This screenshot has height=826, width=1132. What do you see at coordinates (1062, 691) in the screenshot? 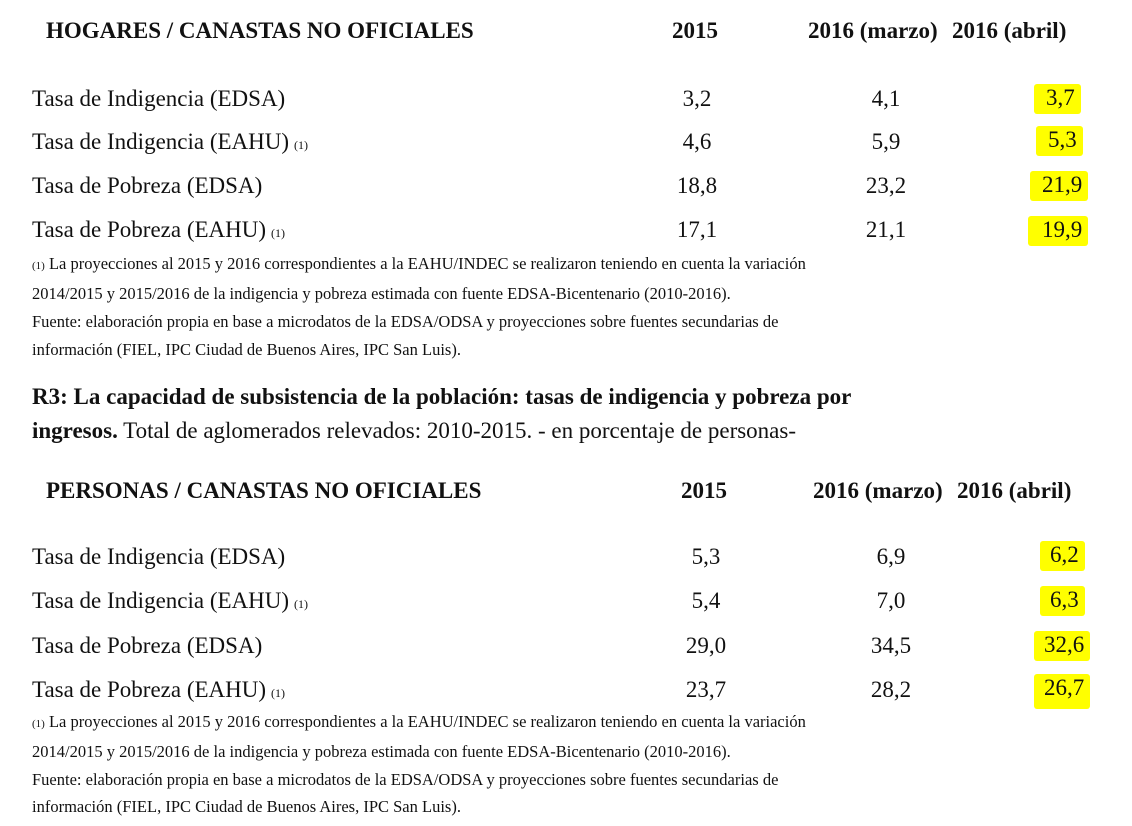
I see `cell-2016-abril-highlighted: 26,7` at bounding box center [1062, 691].